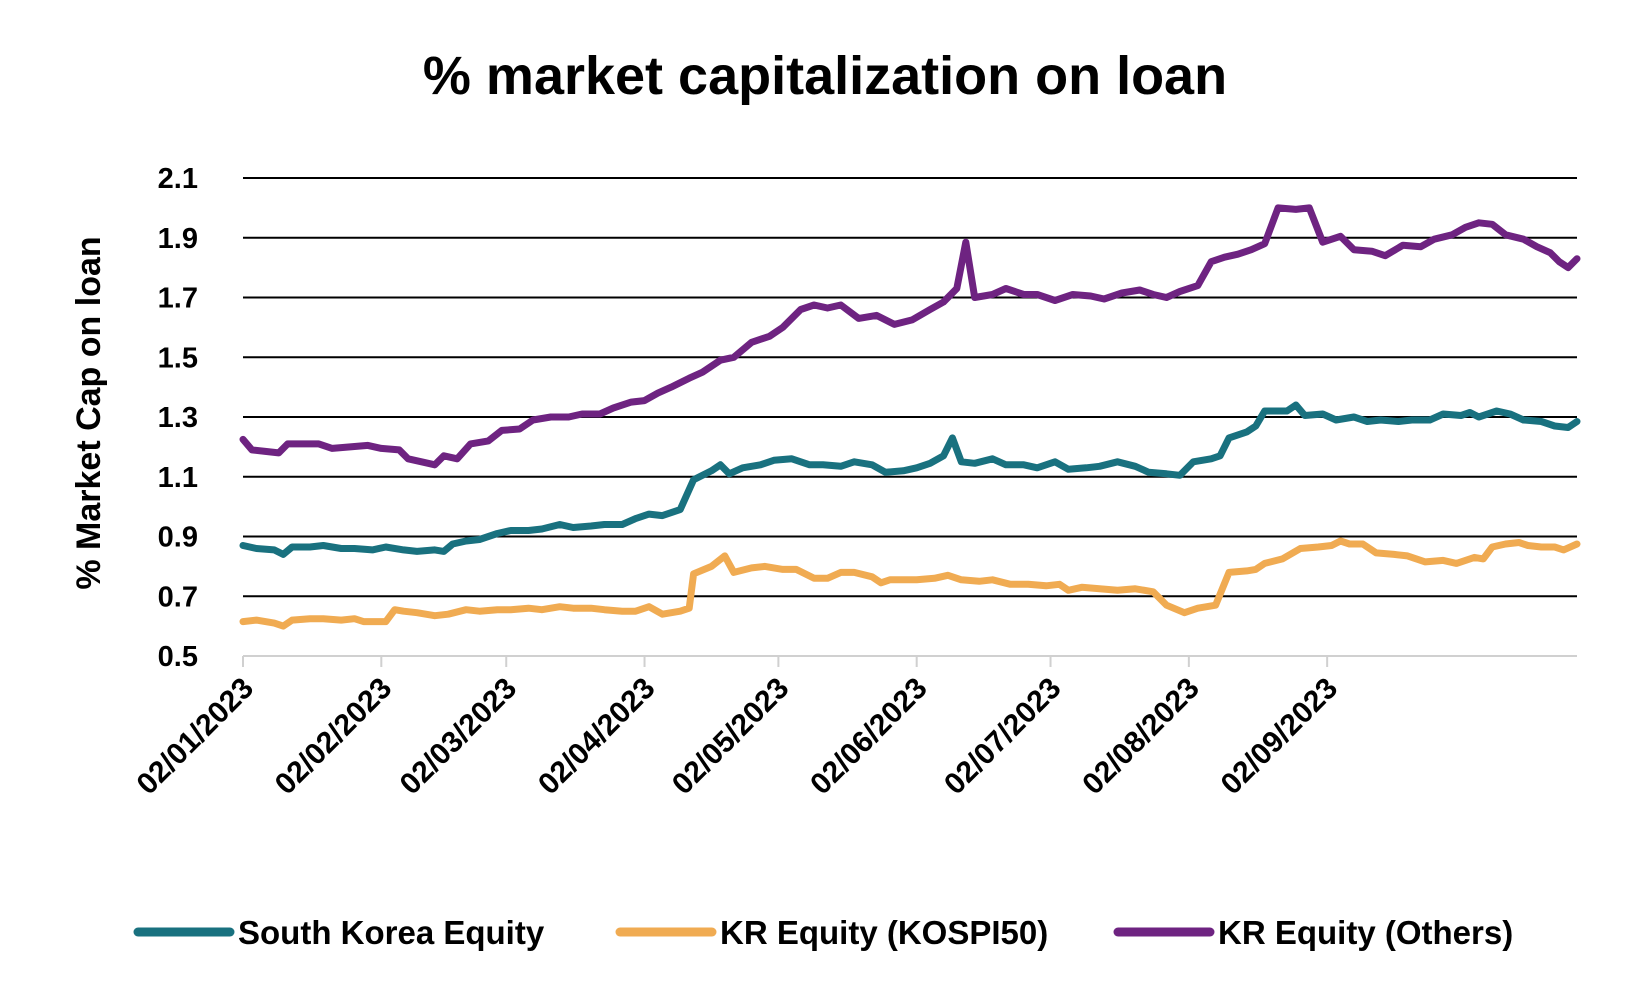 The height and width of the screenshot is (990, 1650). Describe the element at coordinates (459, 737) in the screenshot. I see `x-tick-label: 02/03/2023` at that location.